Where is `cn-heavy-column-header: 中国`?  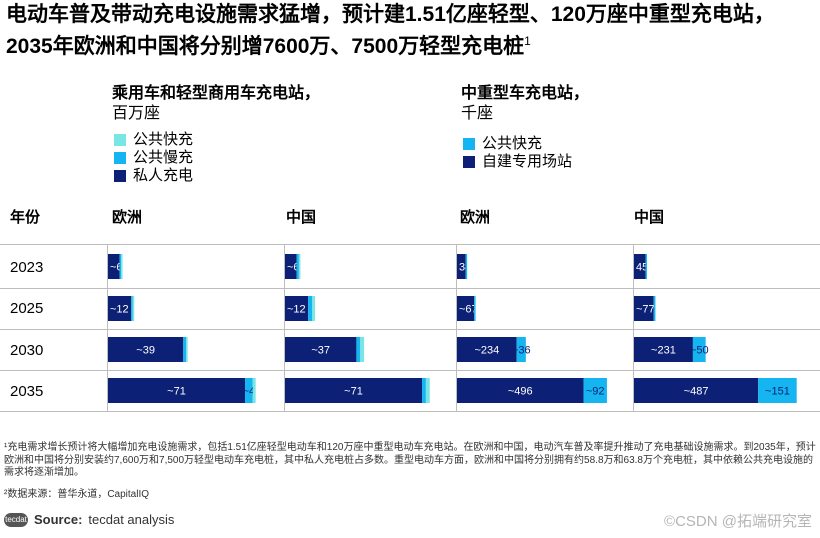
cn-heavy-column-header: 中国 is located at coordinates (649, 217).